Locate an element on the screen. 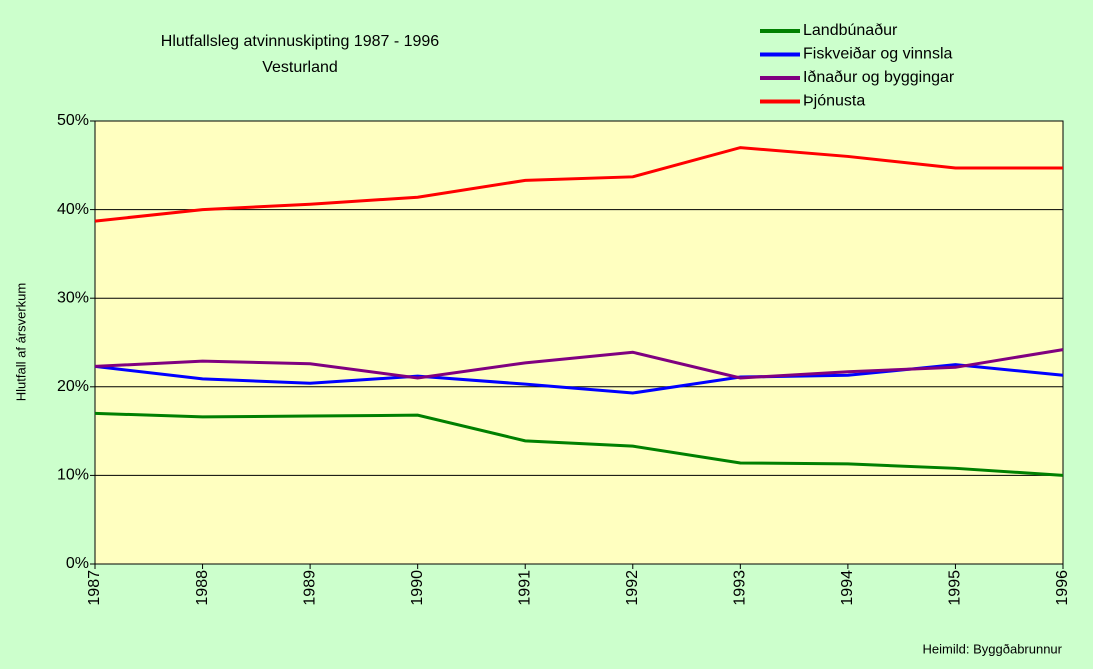 The image size is (1093, 669). legend-label: Þjónusta is located at coordinates (834, 101).